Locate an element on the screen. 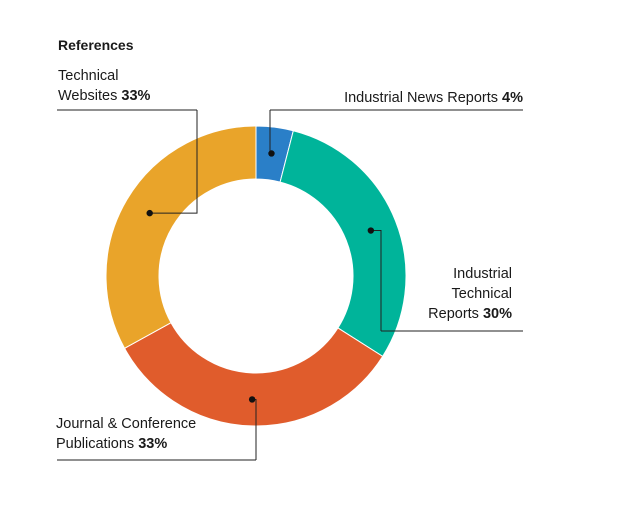 The image size is (622, 511). leader-dot-journal-and-conference-publications is located at coordinates (252, 399).